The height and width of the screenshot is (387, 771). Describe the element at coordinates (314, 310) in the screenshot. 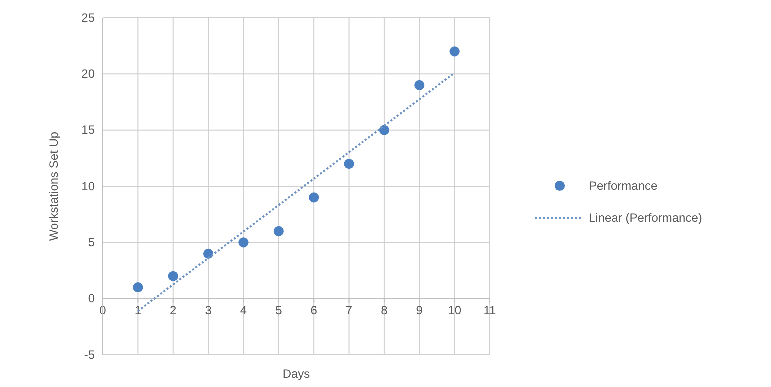

I see `x-tick-label: 6` at that location.